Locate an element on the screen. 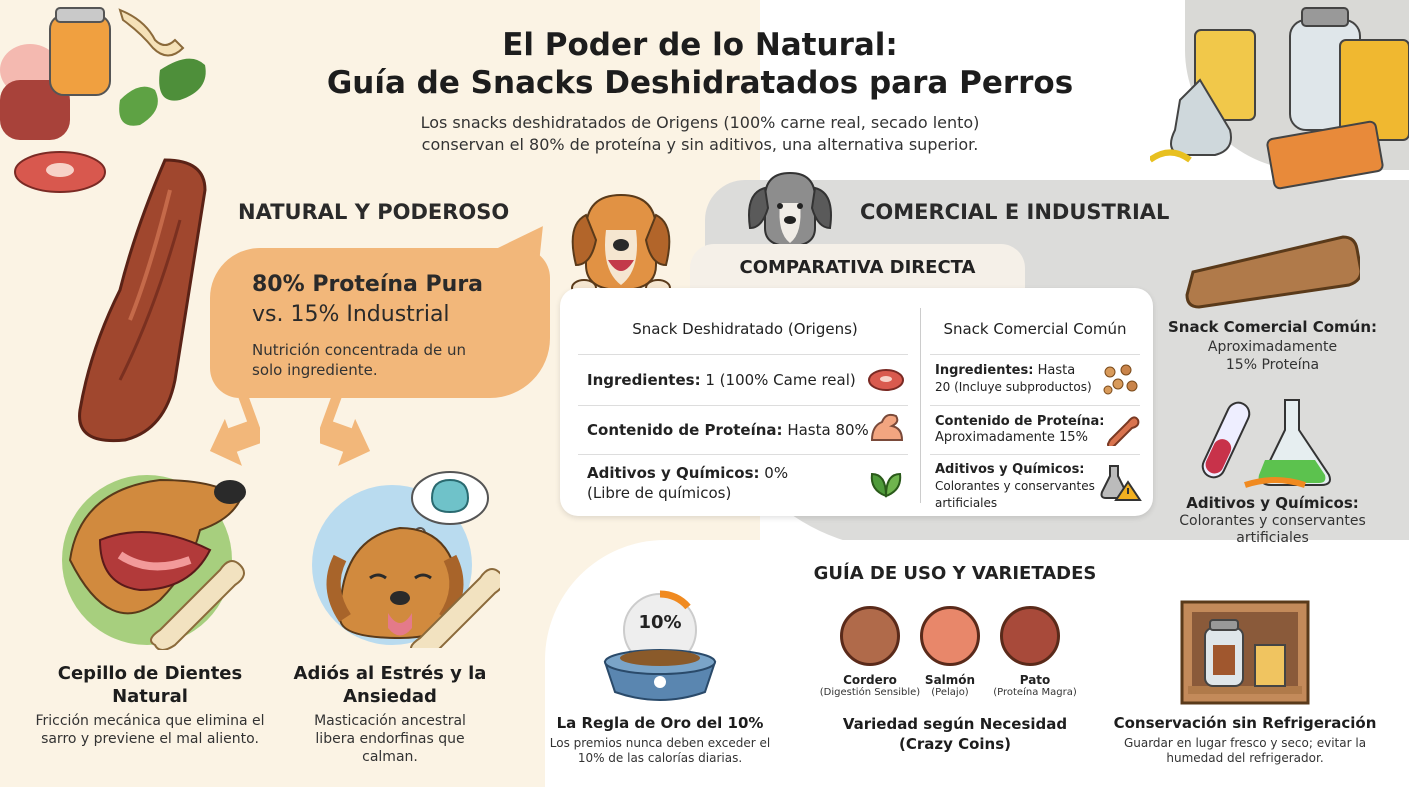 The width and height of the screenshot is (1409, 787). protein-headline: 80% Proteína Pura is located at coordinates (368, 284).